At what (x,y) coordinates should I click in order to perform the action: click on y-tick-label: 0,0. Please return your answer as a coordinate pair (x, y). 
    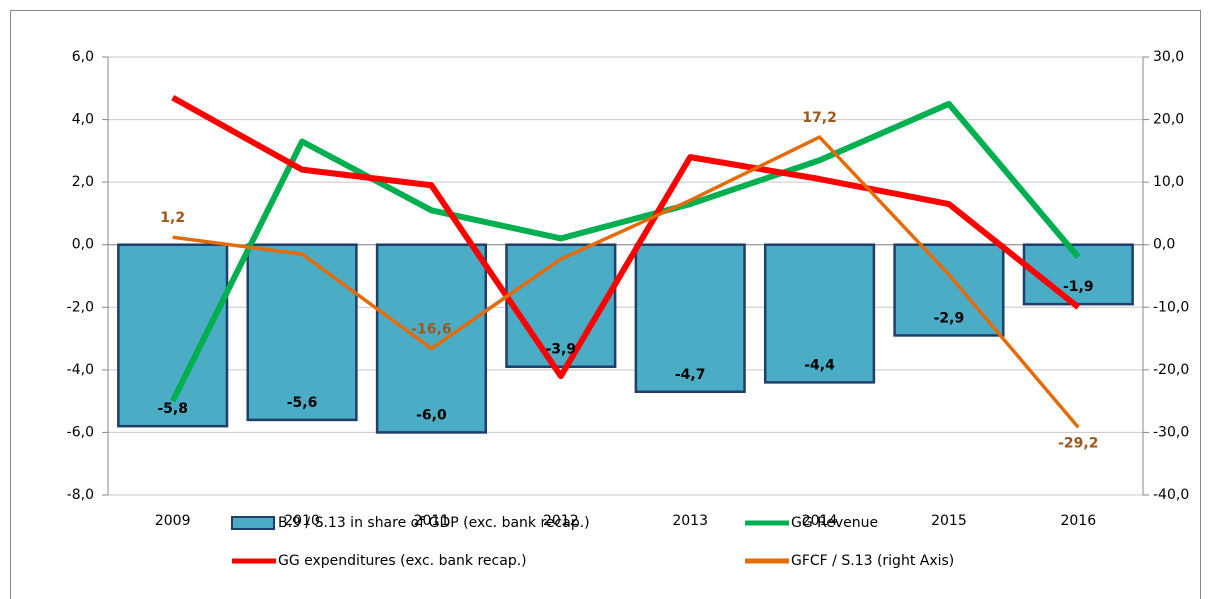
    Looking at the image, I should click on (83, 245).